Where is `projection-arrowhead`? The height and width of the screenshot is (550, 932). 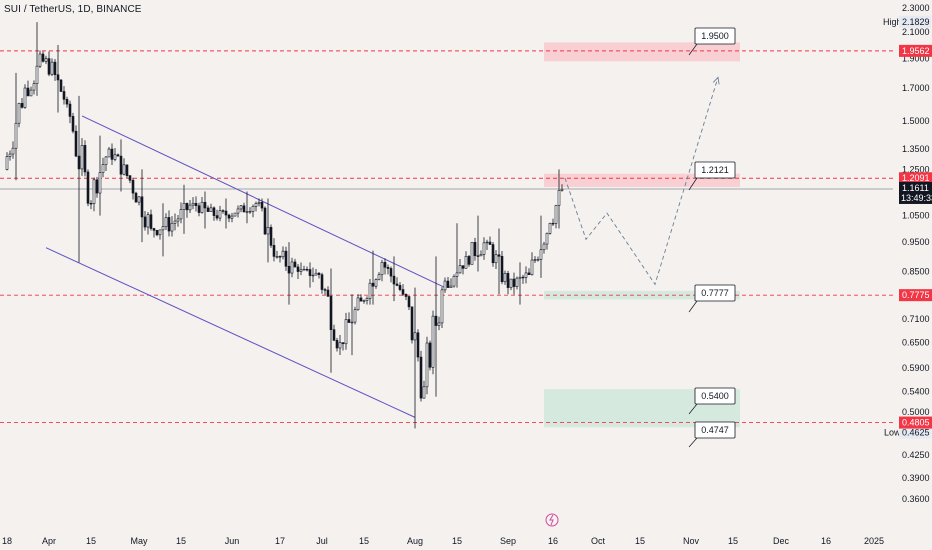 projection-arrowhead is located at coordinates (716, 80).